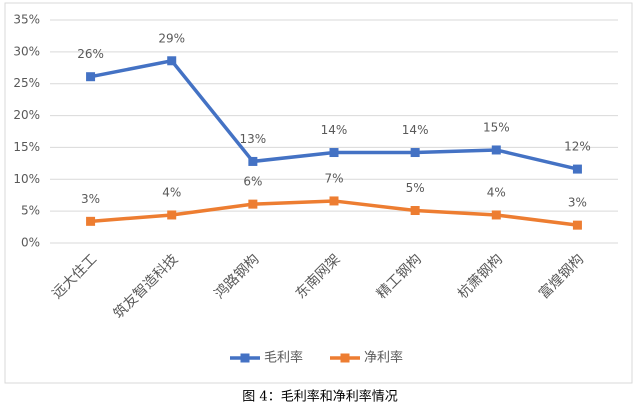 The height and width of the screenshot is (407, 640). Describe the element at coordinates (26, 115) in the screenshot. I see `y-tick-label: 20%` at that location.